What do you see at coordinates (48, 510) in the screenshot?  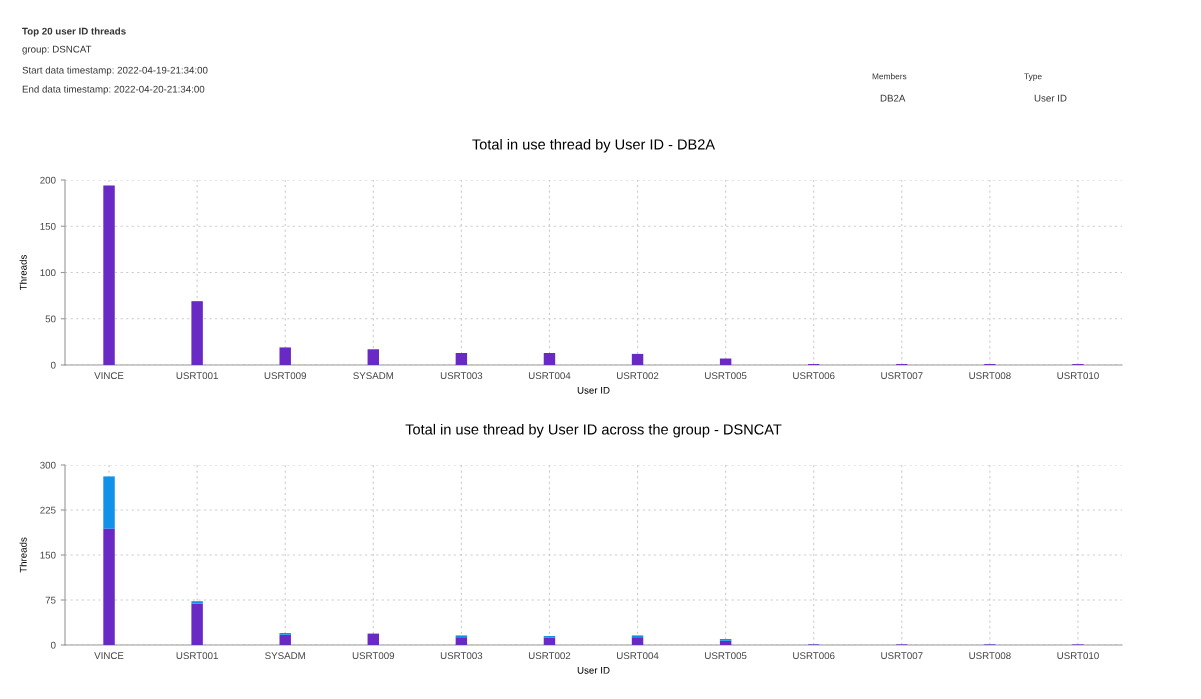 I see `y-tick-label: 225` at bounding box center [48, 510].